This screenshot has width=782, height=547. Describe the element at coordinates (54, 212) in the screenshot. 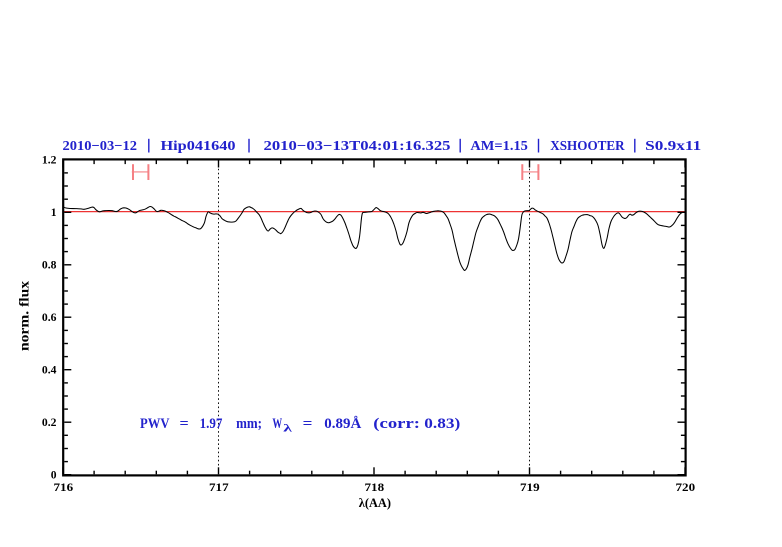

I see `svg-text: 1` at that location.